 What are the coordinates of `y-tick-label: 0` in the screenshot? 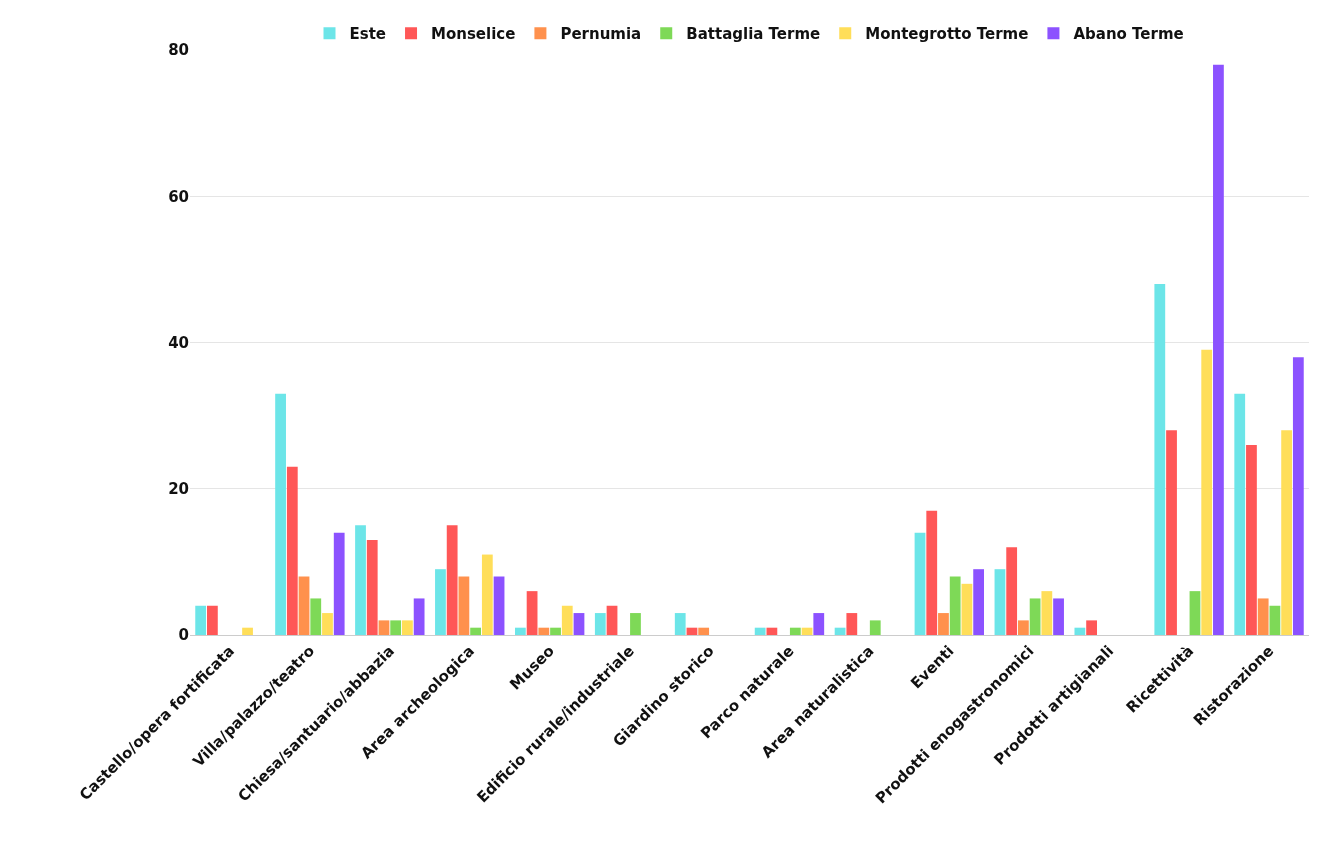 It's located at (183, 635).